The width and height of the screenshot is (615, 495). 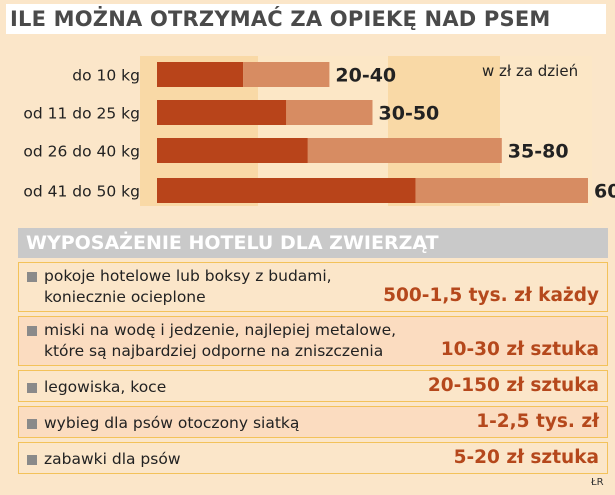 What do you see at coordinates (604, 192) in the screenshot?
I see `value-label: 60-100` at bounding box center [604, 192].